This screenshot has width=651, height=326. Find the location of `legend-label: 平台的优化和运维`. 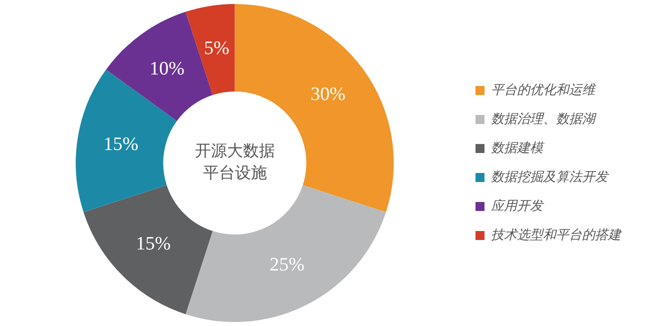

legend-label: 平台的优化和运维 is located at coordinates (544, 90).